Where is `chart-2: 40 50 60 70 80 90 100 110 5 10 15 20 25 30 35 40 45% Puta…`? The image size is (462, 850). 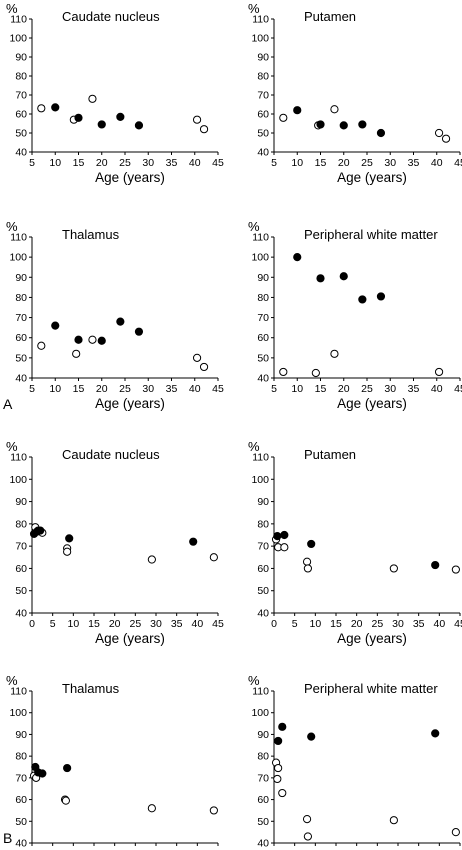
chart-2: 40 50 60 70 80 90 100 110 5 10 15 20 25 30 35 40 45% Puta… is located at coordinates (355, 93).